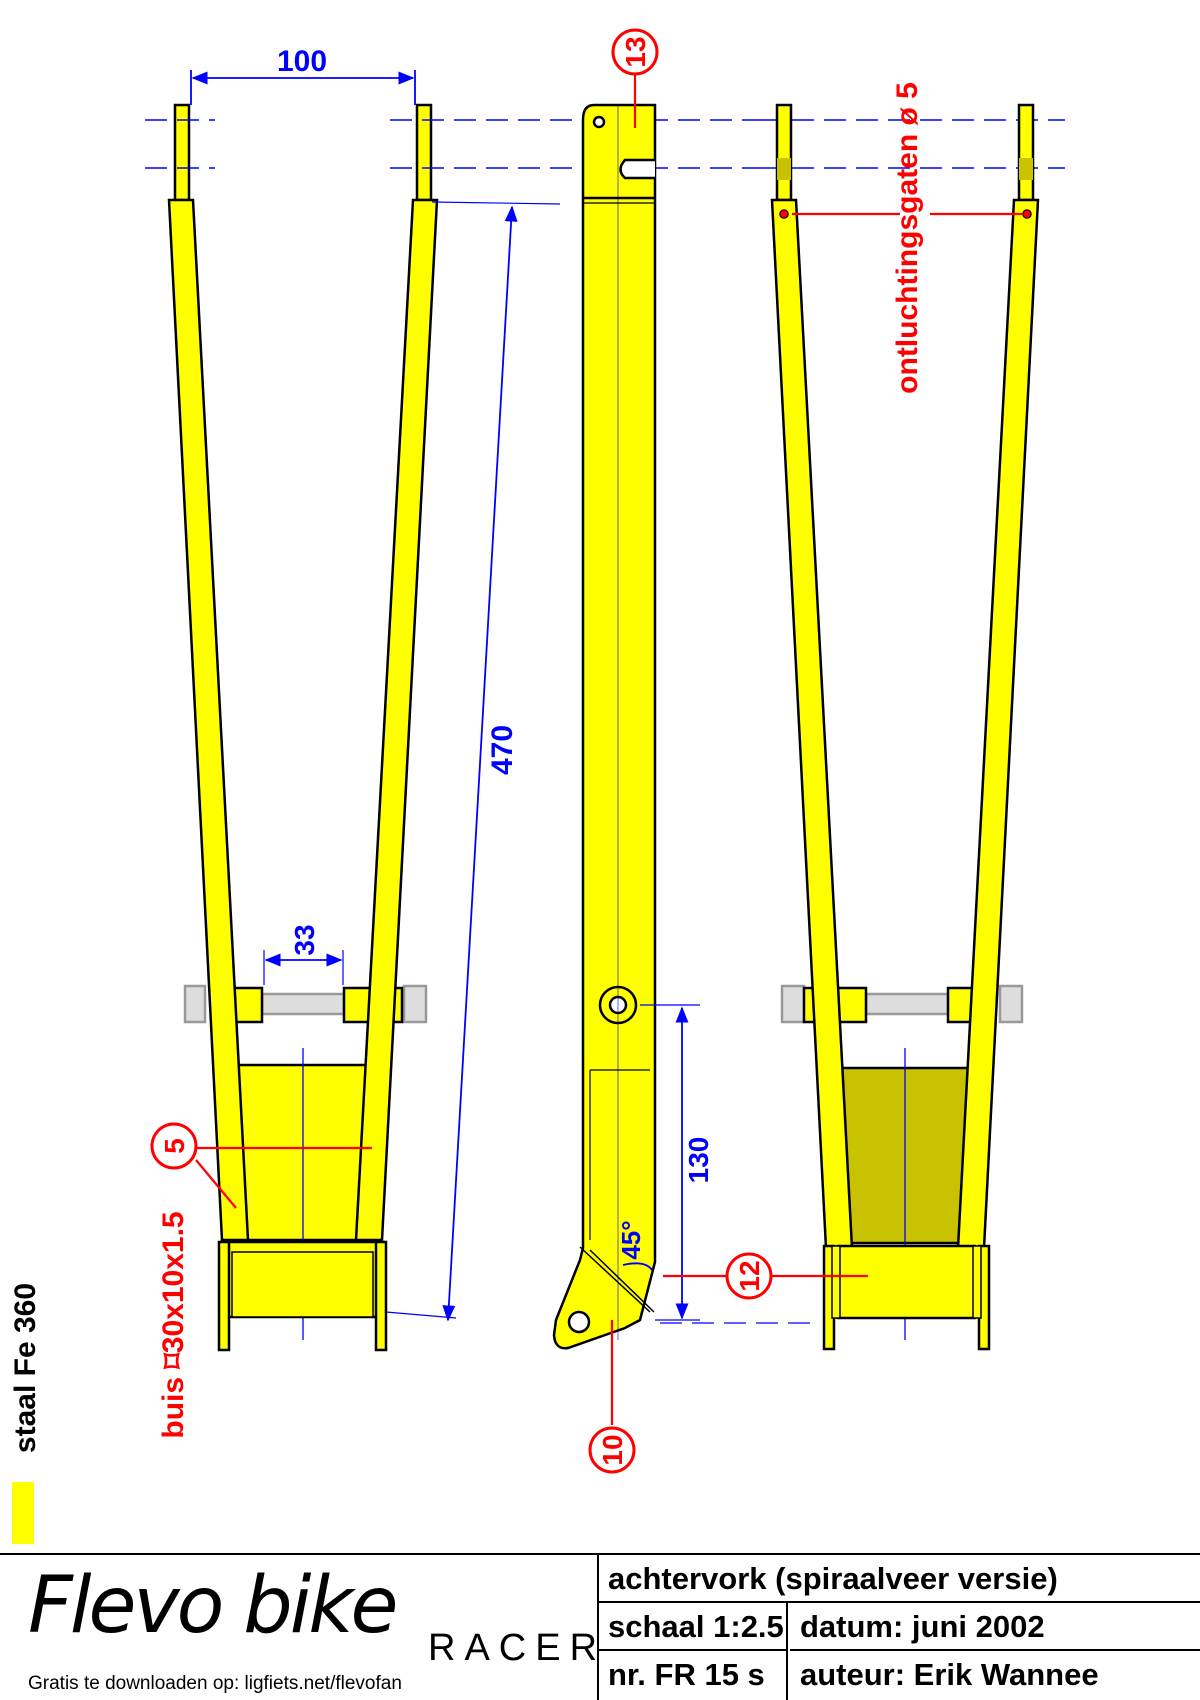  I want to click on svg-text: 10, so click(612, 1449).